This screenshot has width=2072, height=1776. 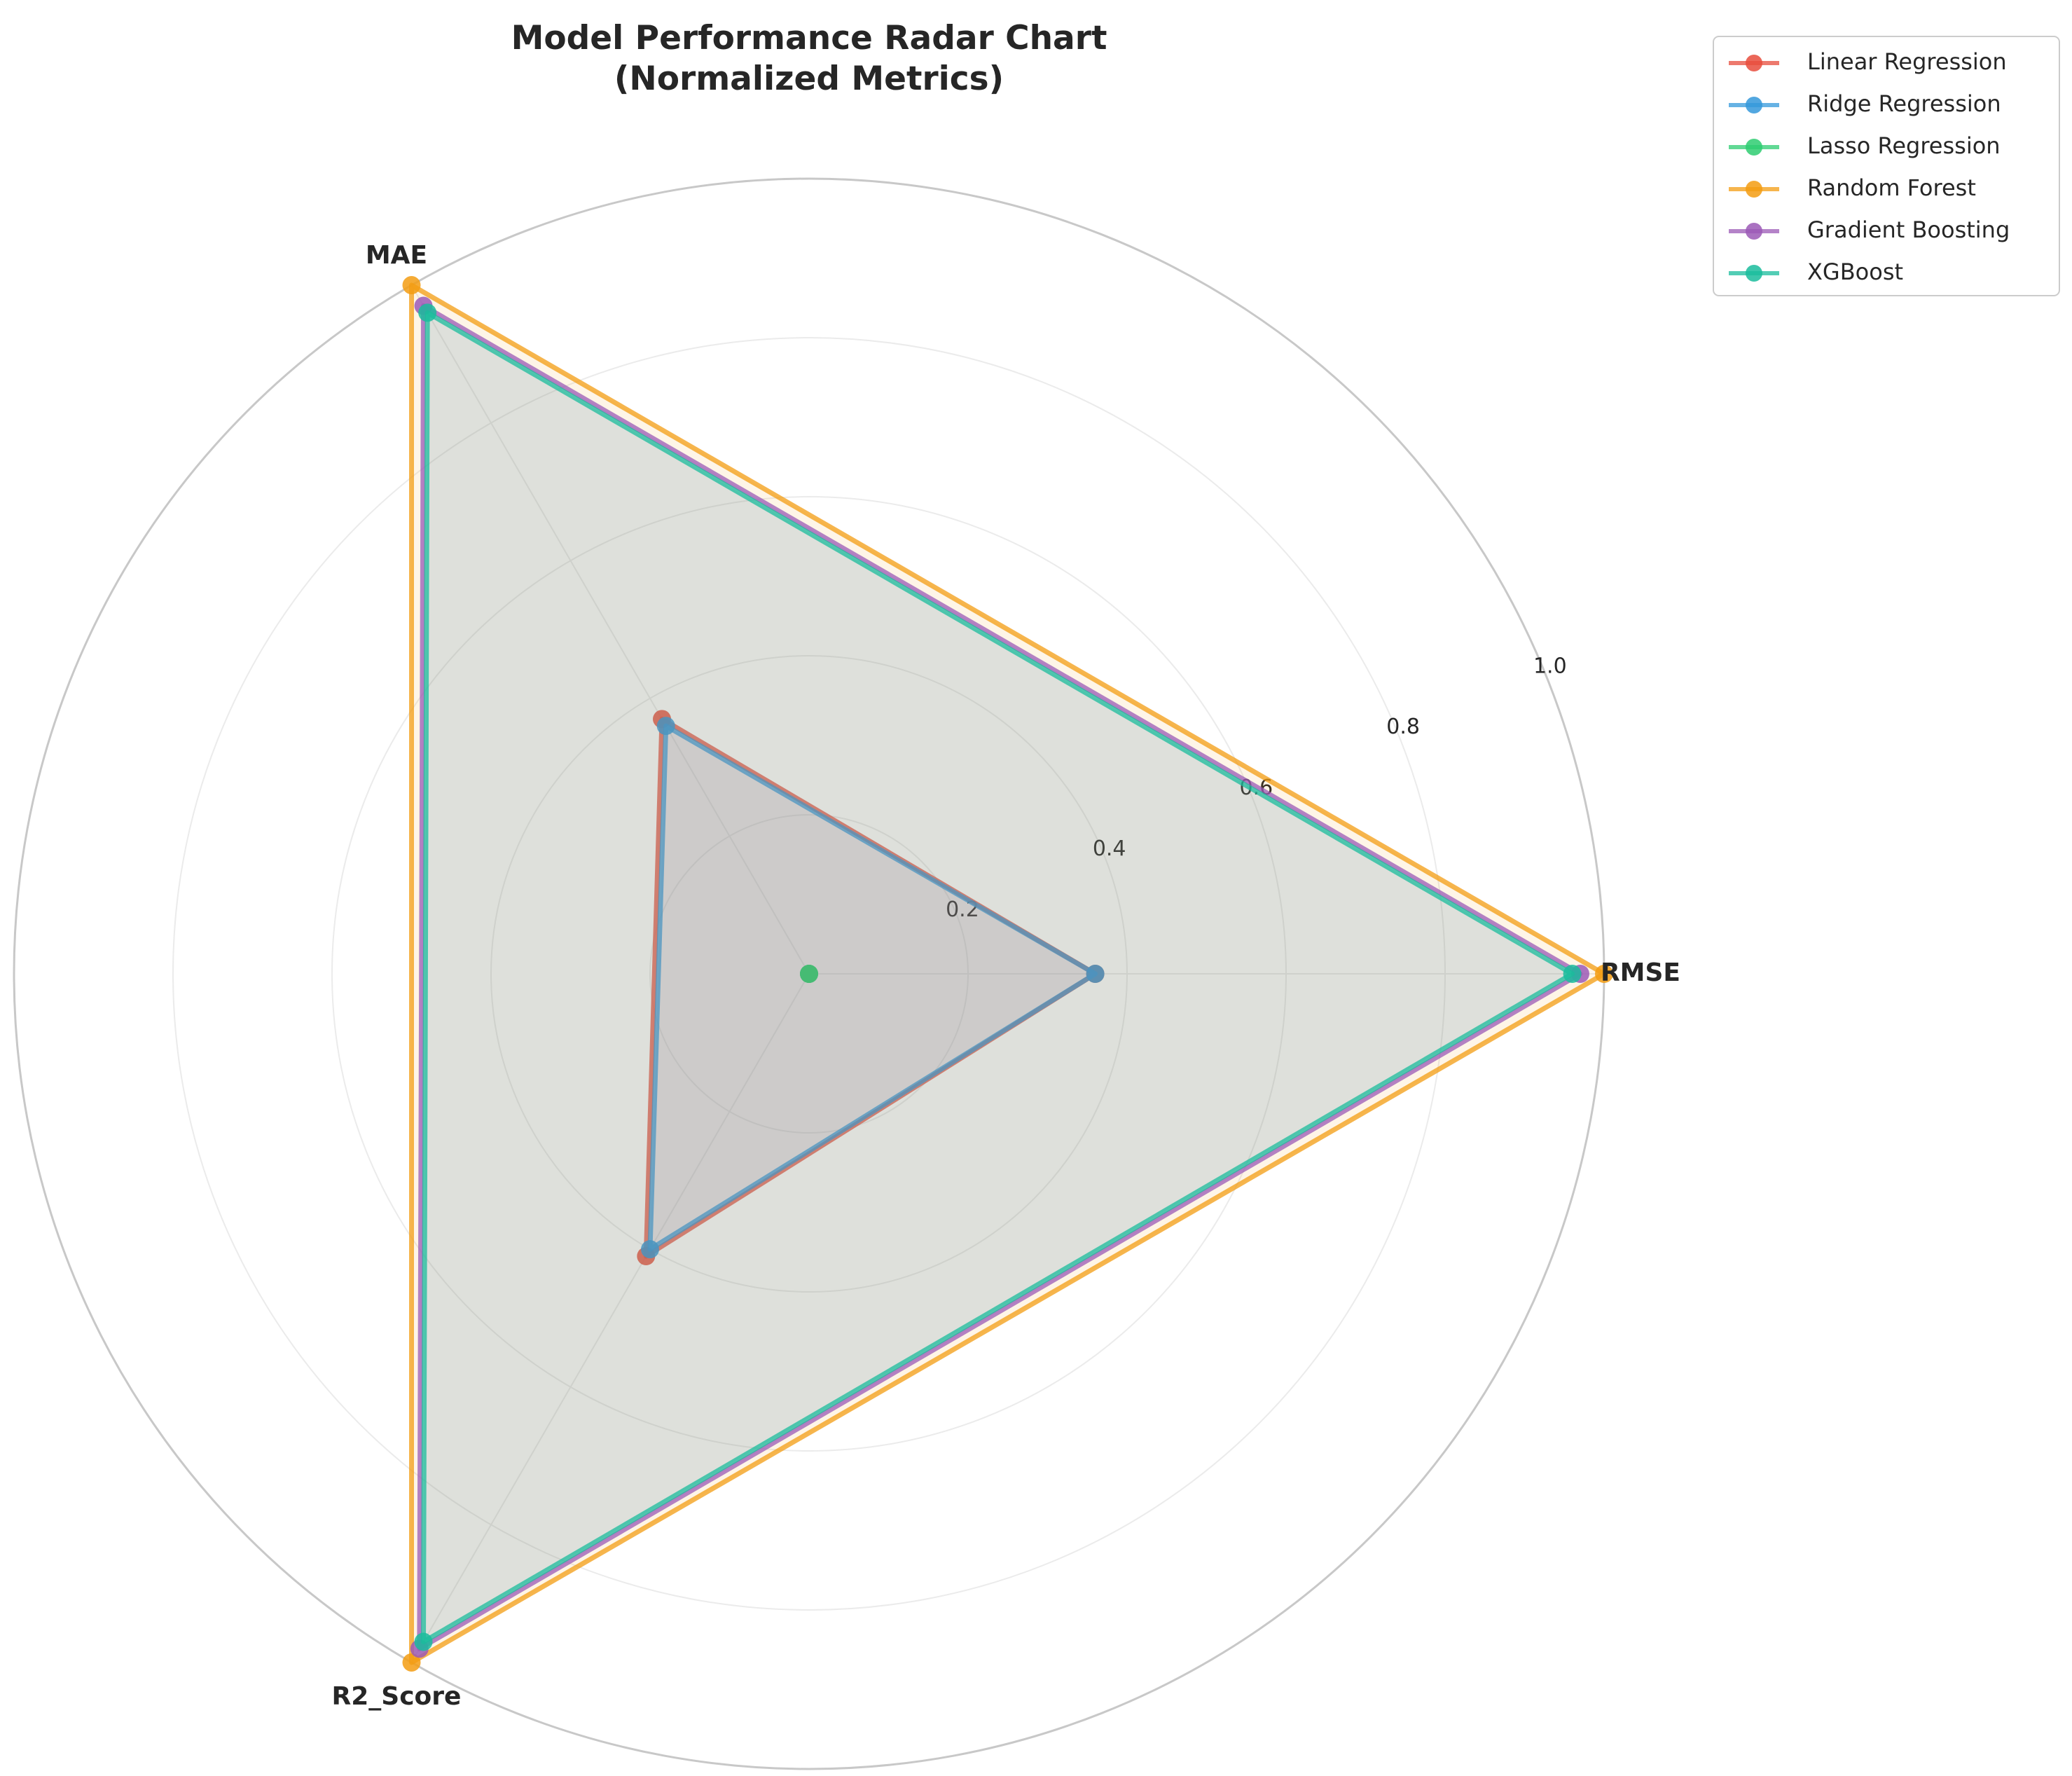 I want to click on legend-label: Linear Regression, so click(x=1907, y=62).